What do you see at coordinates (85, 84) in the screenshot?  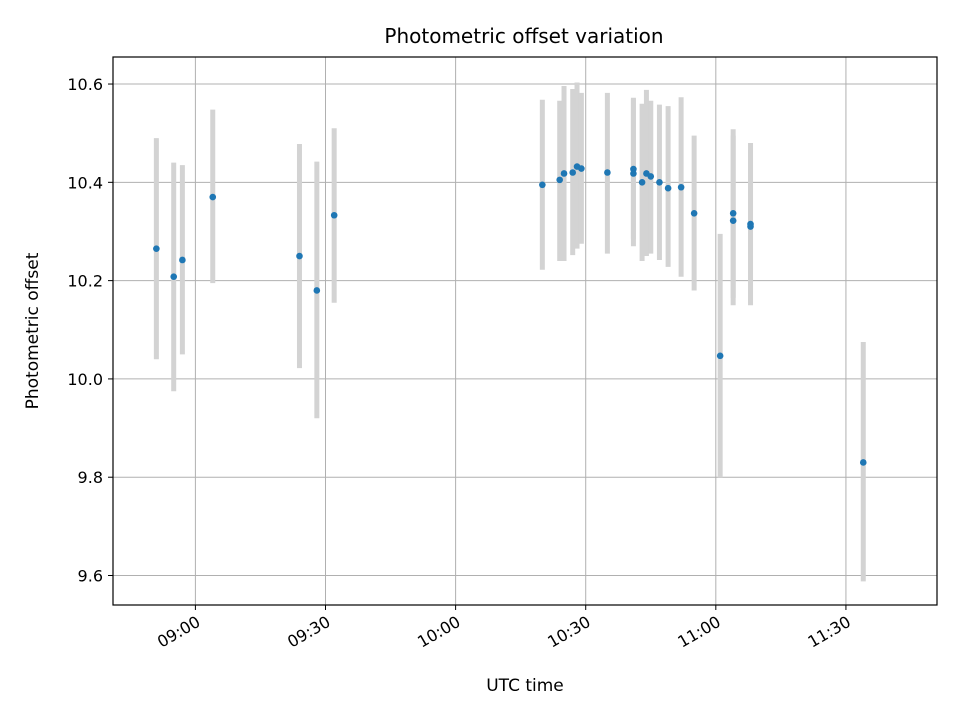 I see `y-tick-label: 10.6` at bounding box center [85, 84].